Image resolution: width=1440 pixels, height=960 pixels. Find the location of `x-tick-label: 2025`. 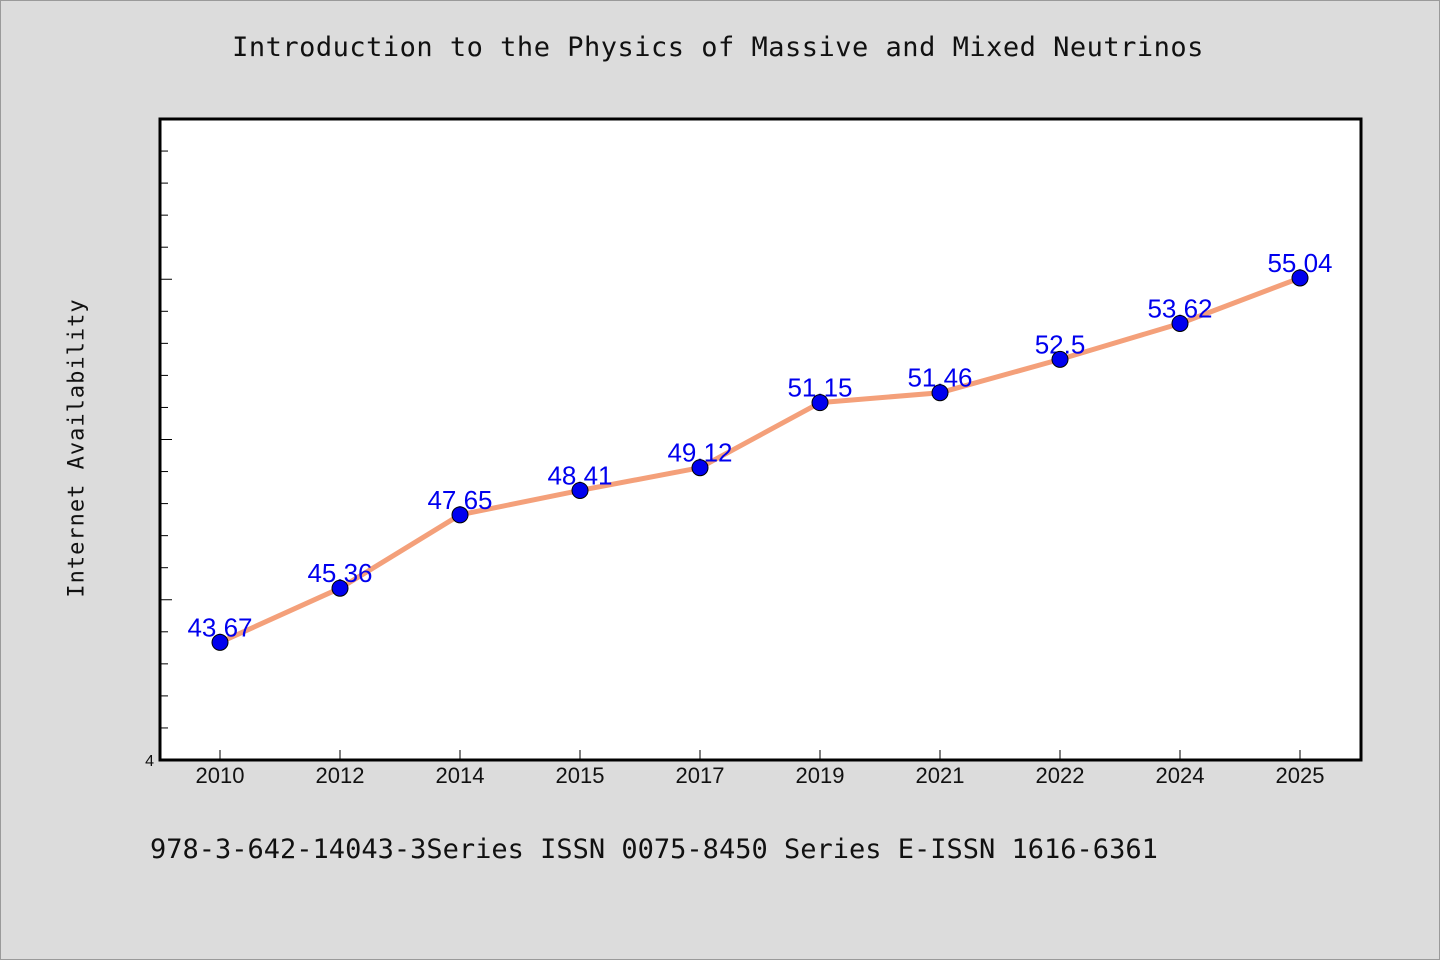

x-tick-label: 2025 is located at coordinates (1300, 775).